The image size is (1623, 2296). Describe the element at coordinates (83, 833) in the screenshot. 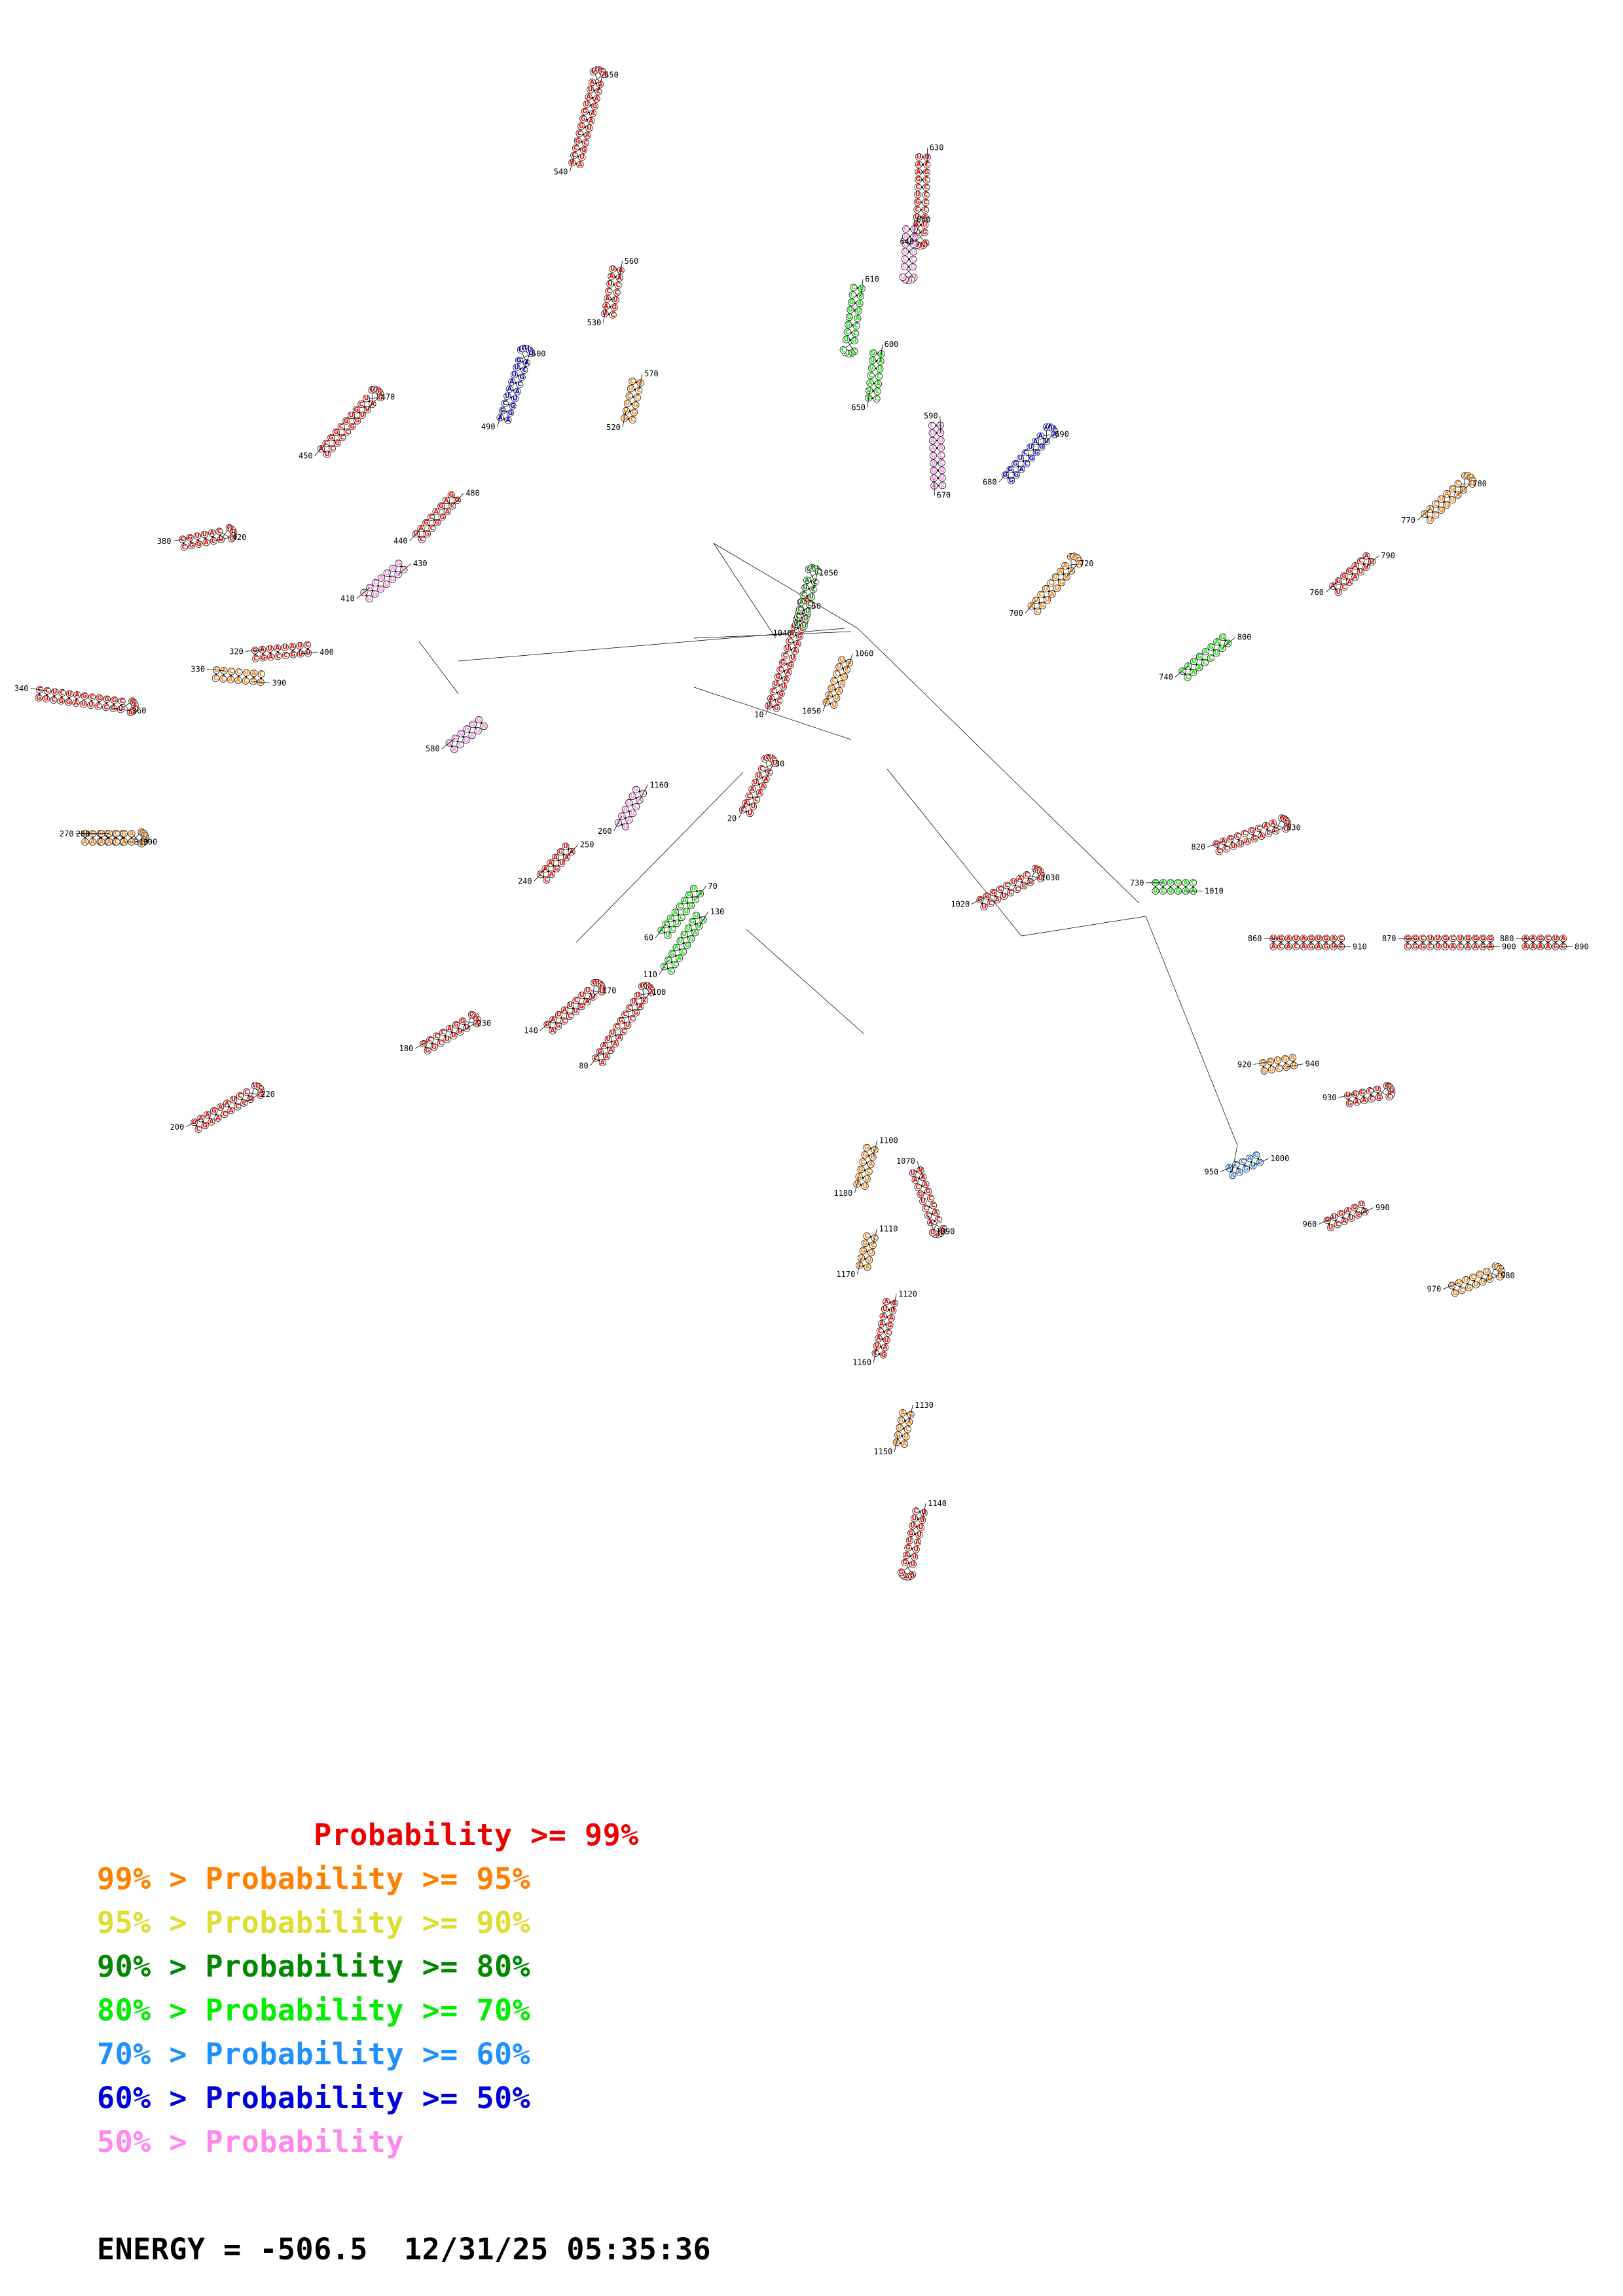

I see `position-label-280: 280` at that location.